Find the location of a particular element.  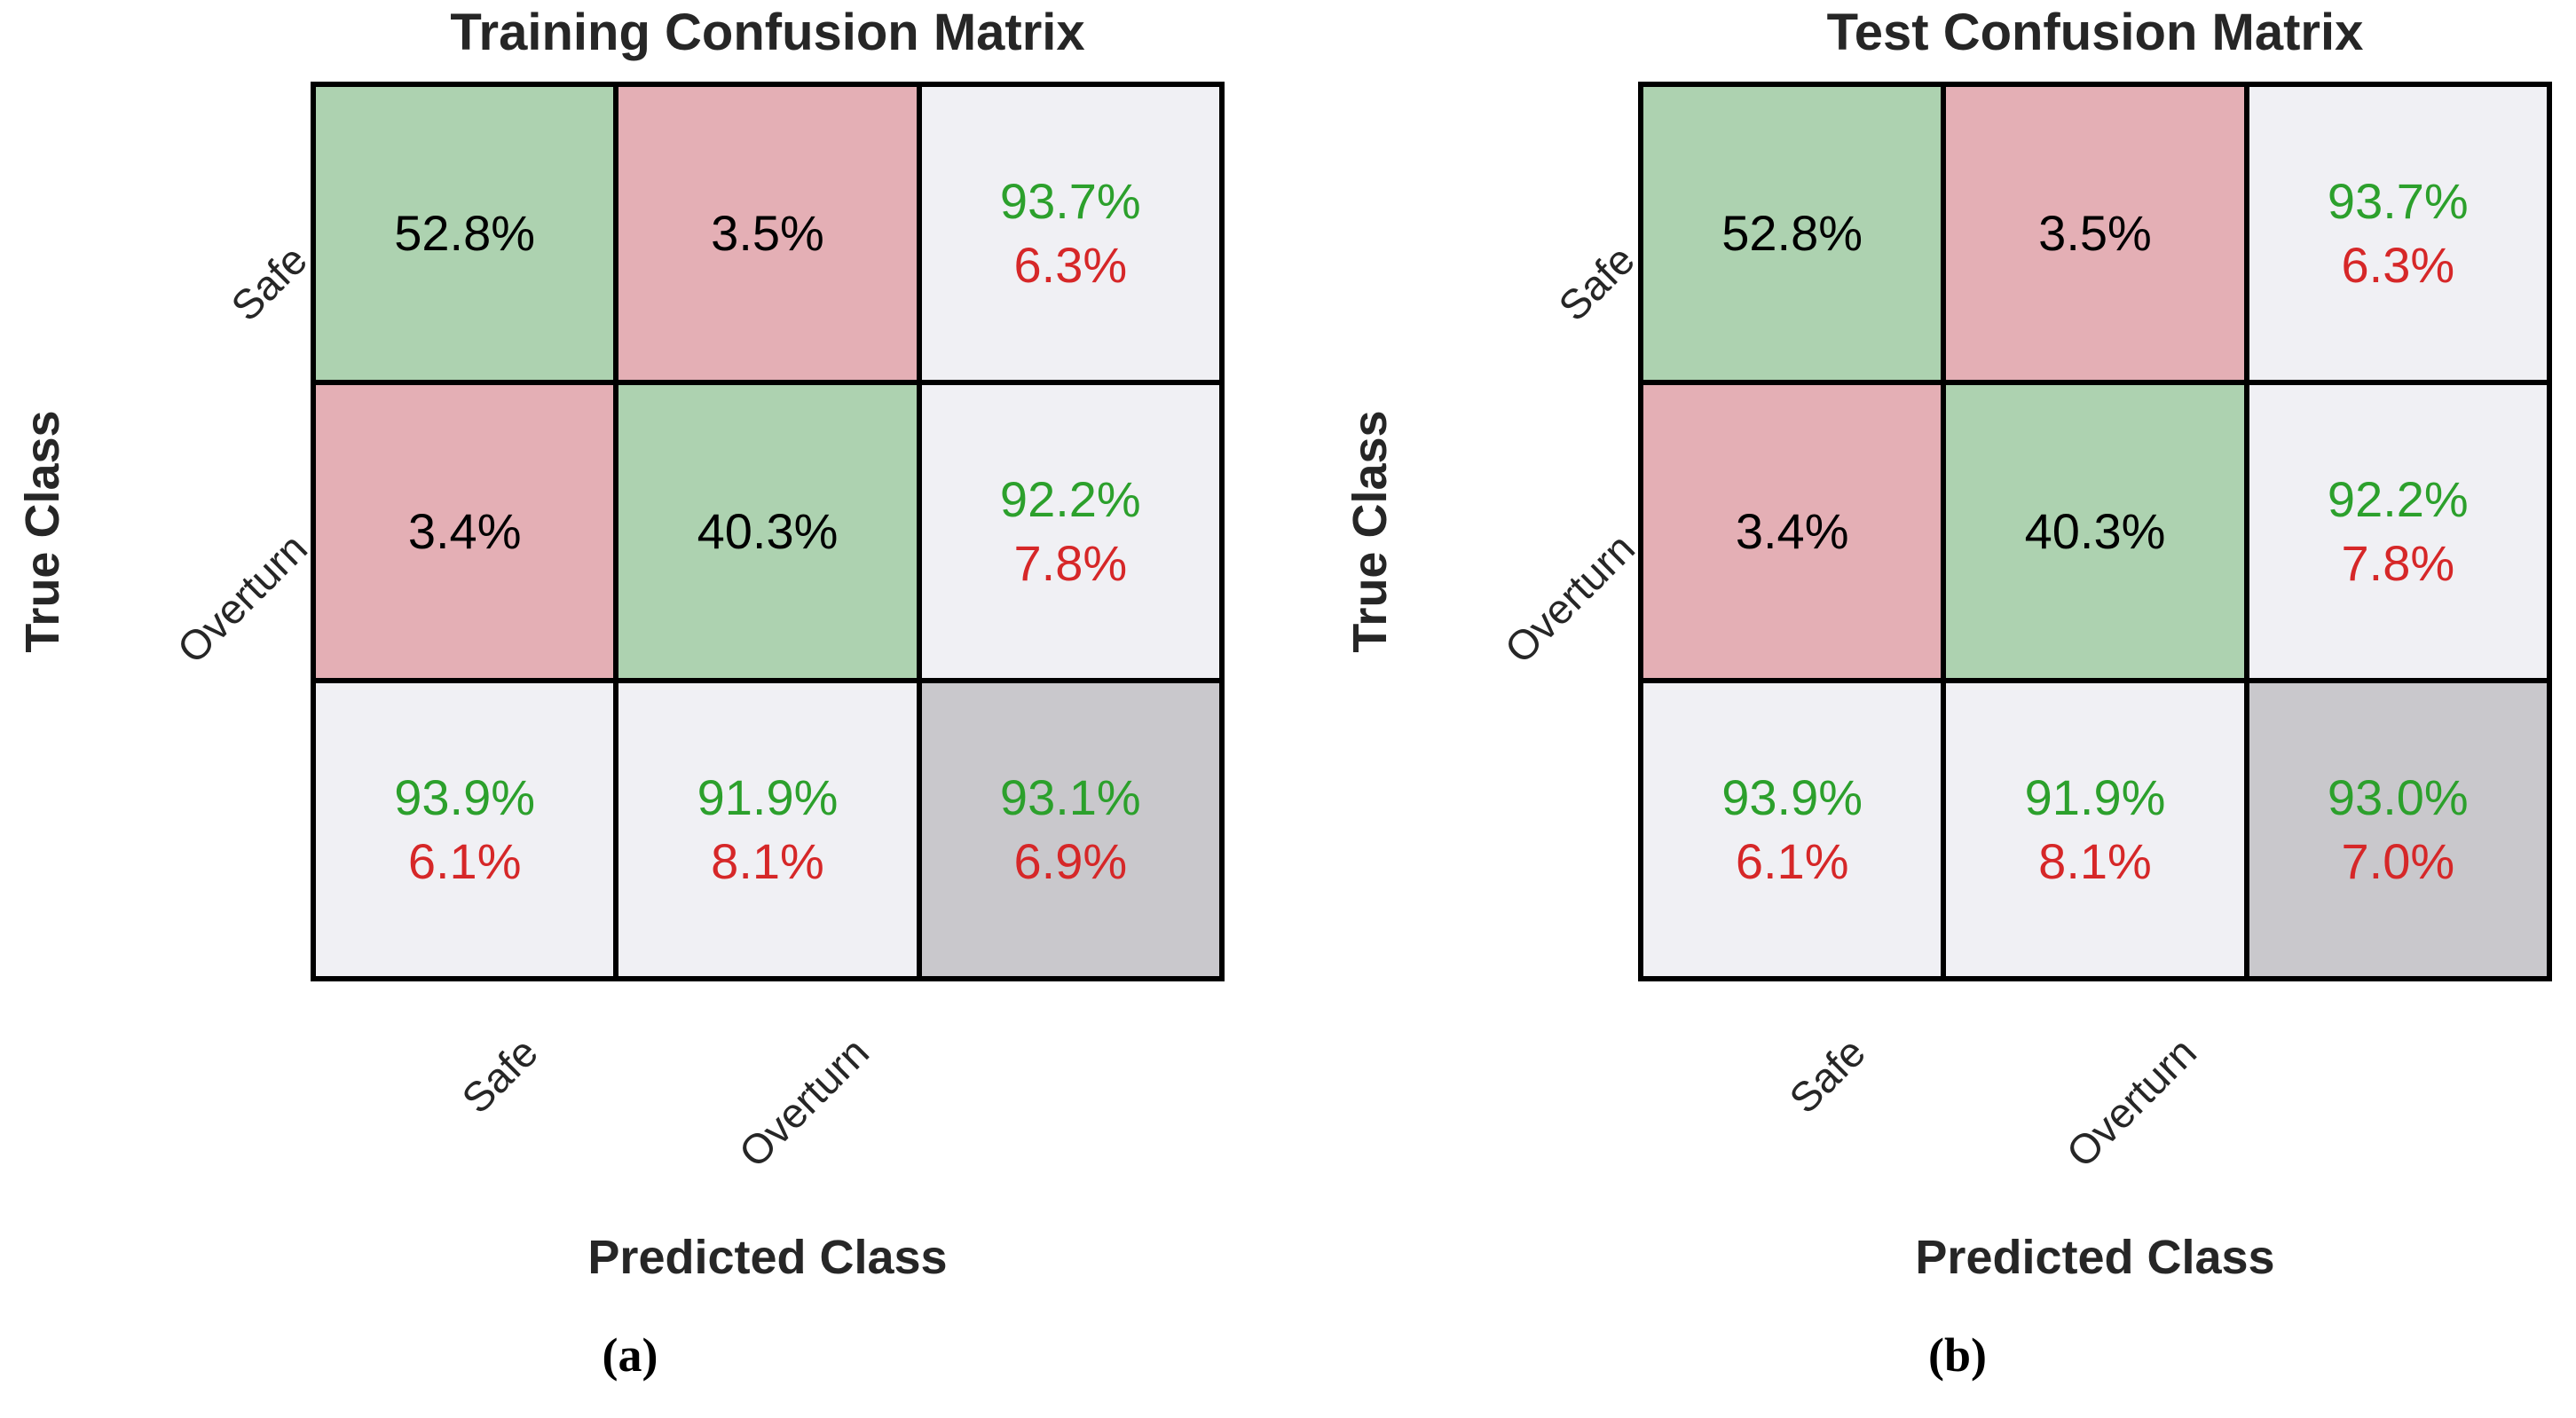

summary-positive-value: 93.1% is located at coordinates (1070, 798).